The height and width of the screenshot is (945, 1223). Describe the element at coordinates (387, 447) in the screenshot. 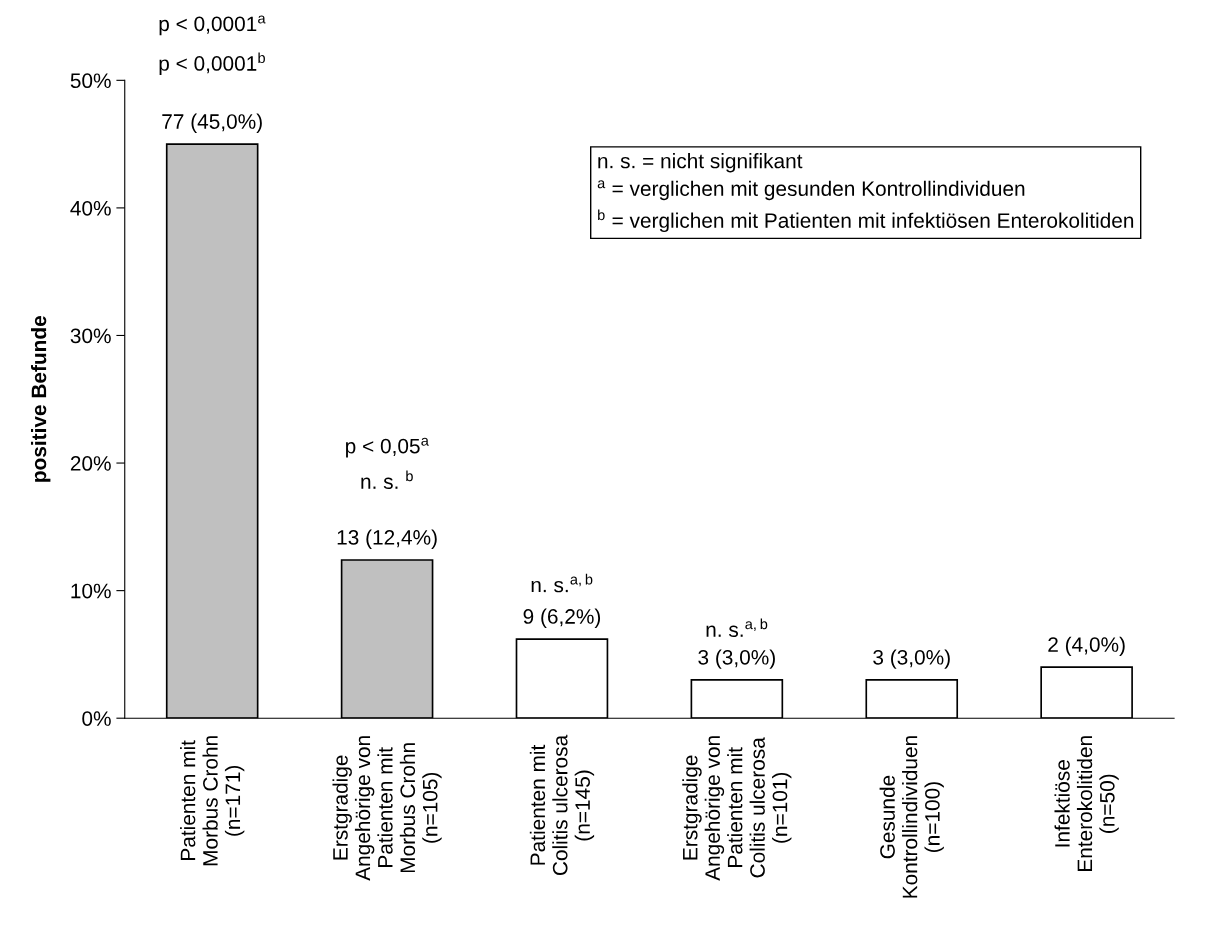

I see `annotation: p < 0,05$^{a}$` at that location.